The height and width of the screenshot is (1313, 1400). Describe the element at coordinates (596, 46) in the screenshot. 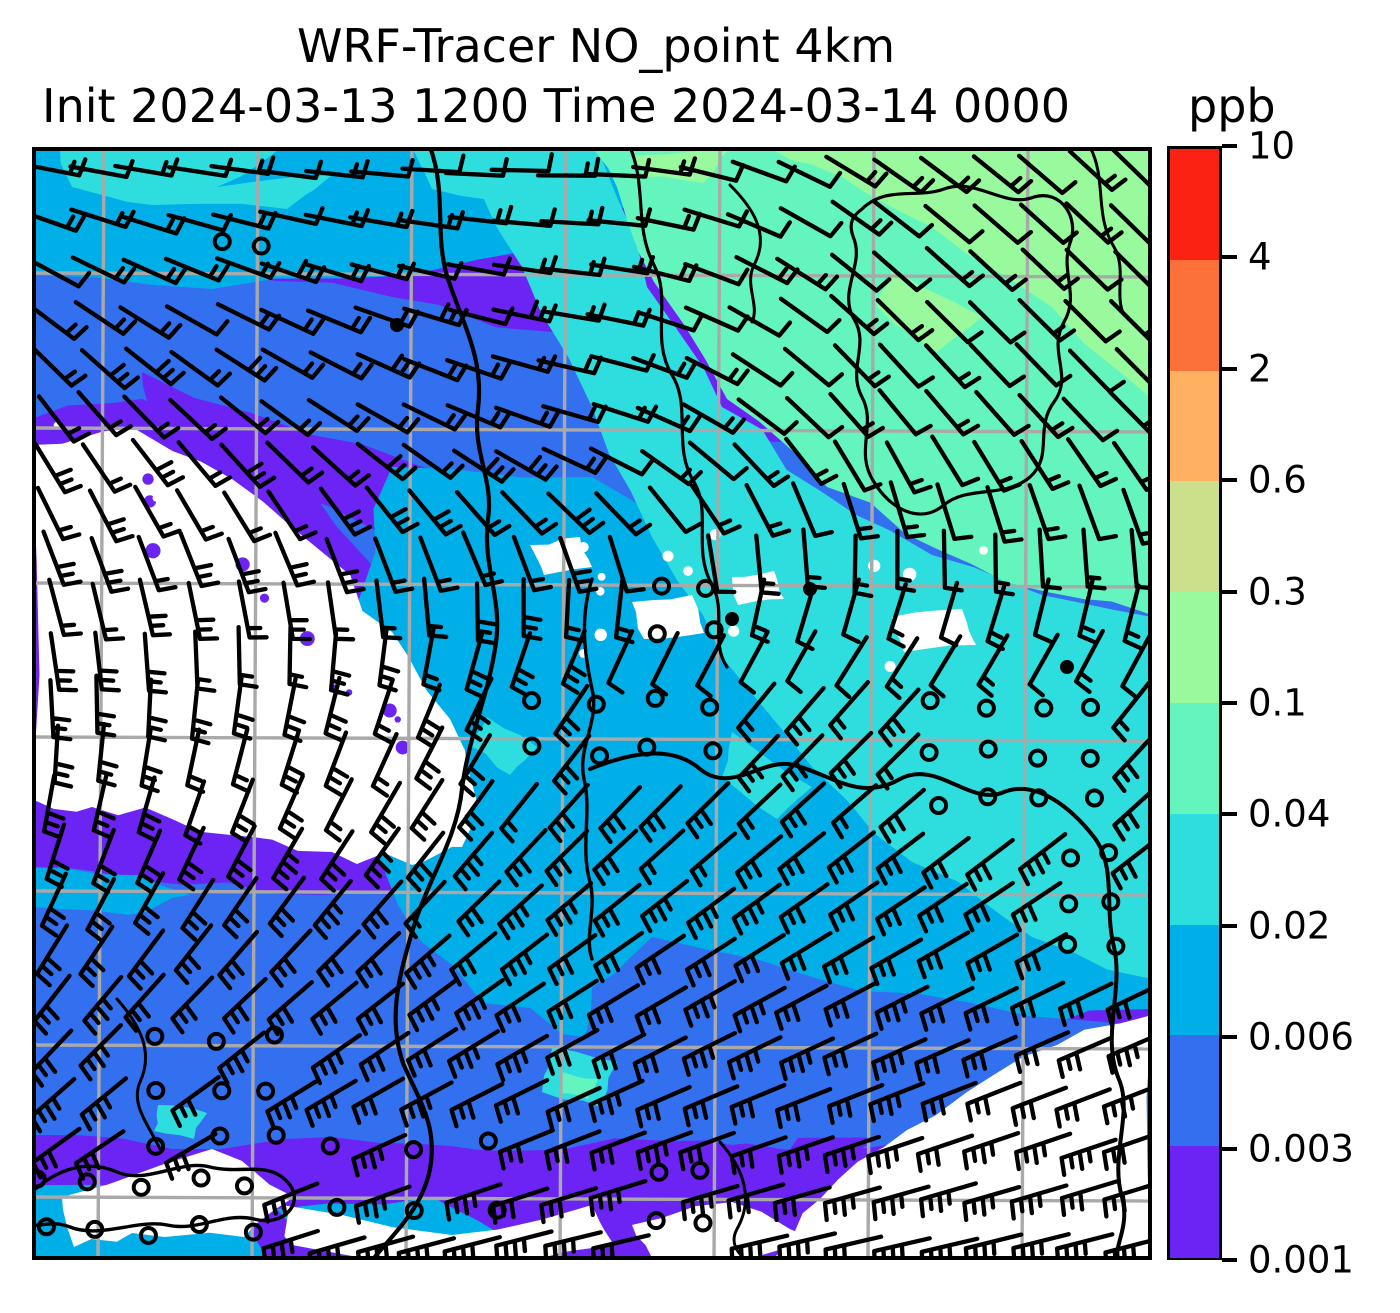

I see `figure-title: WRF-Tracer NO_point 4km` at that location.